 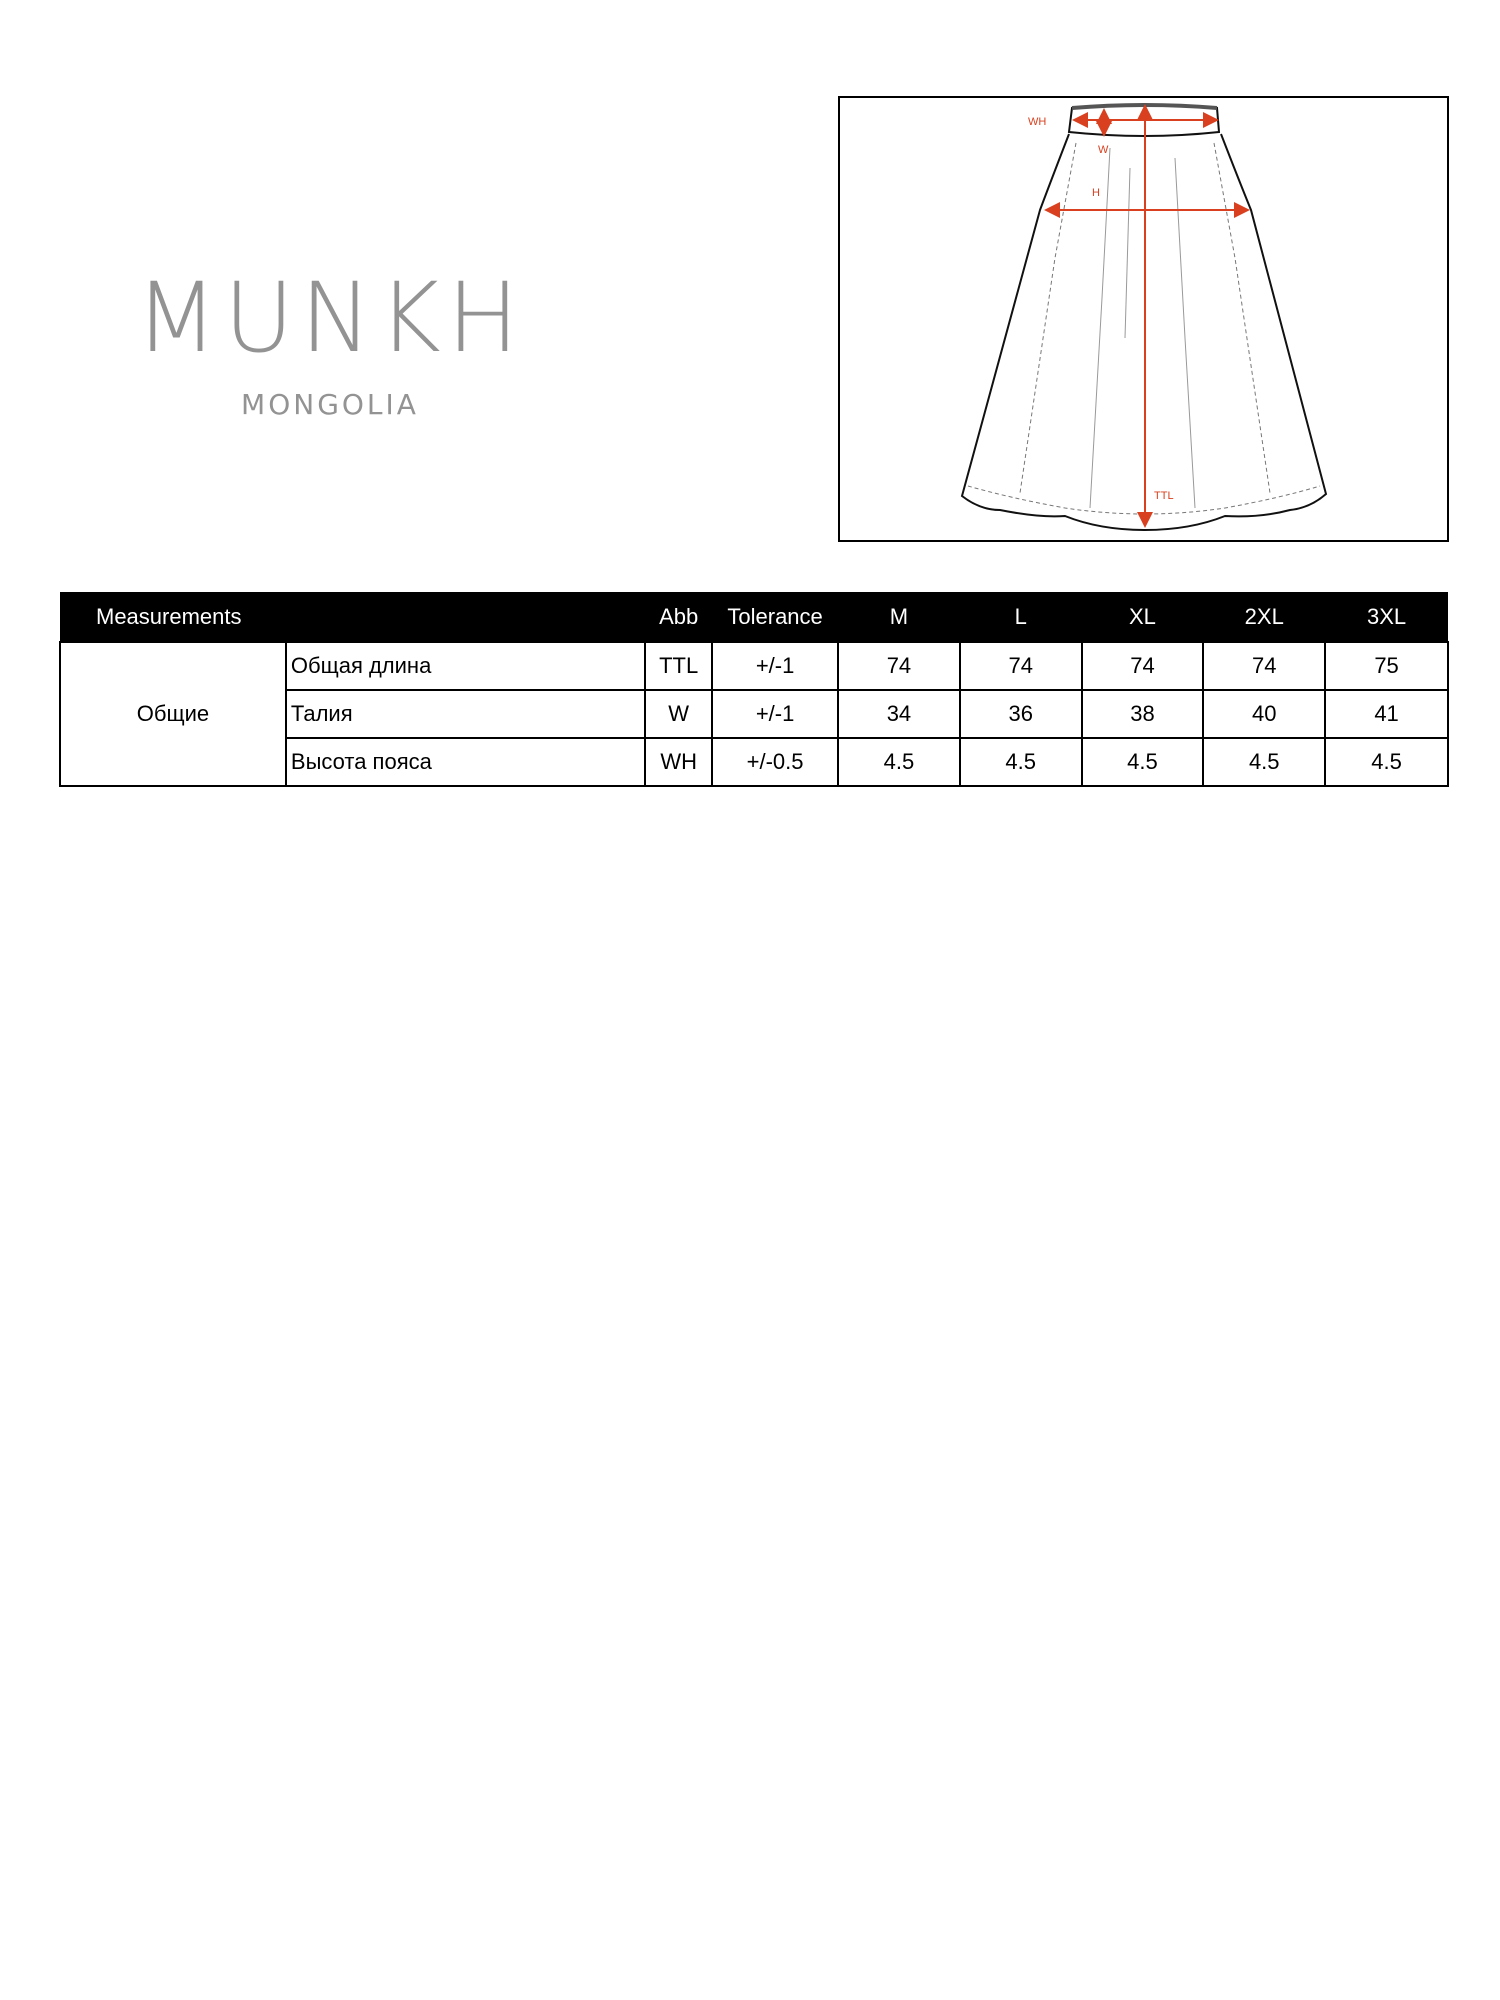 I want to click on measurement-name: Общая длина, so click(x=465, y=666).